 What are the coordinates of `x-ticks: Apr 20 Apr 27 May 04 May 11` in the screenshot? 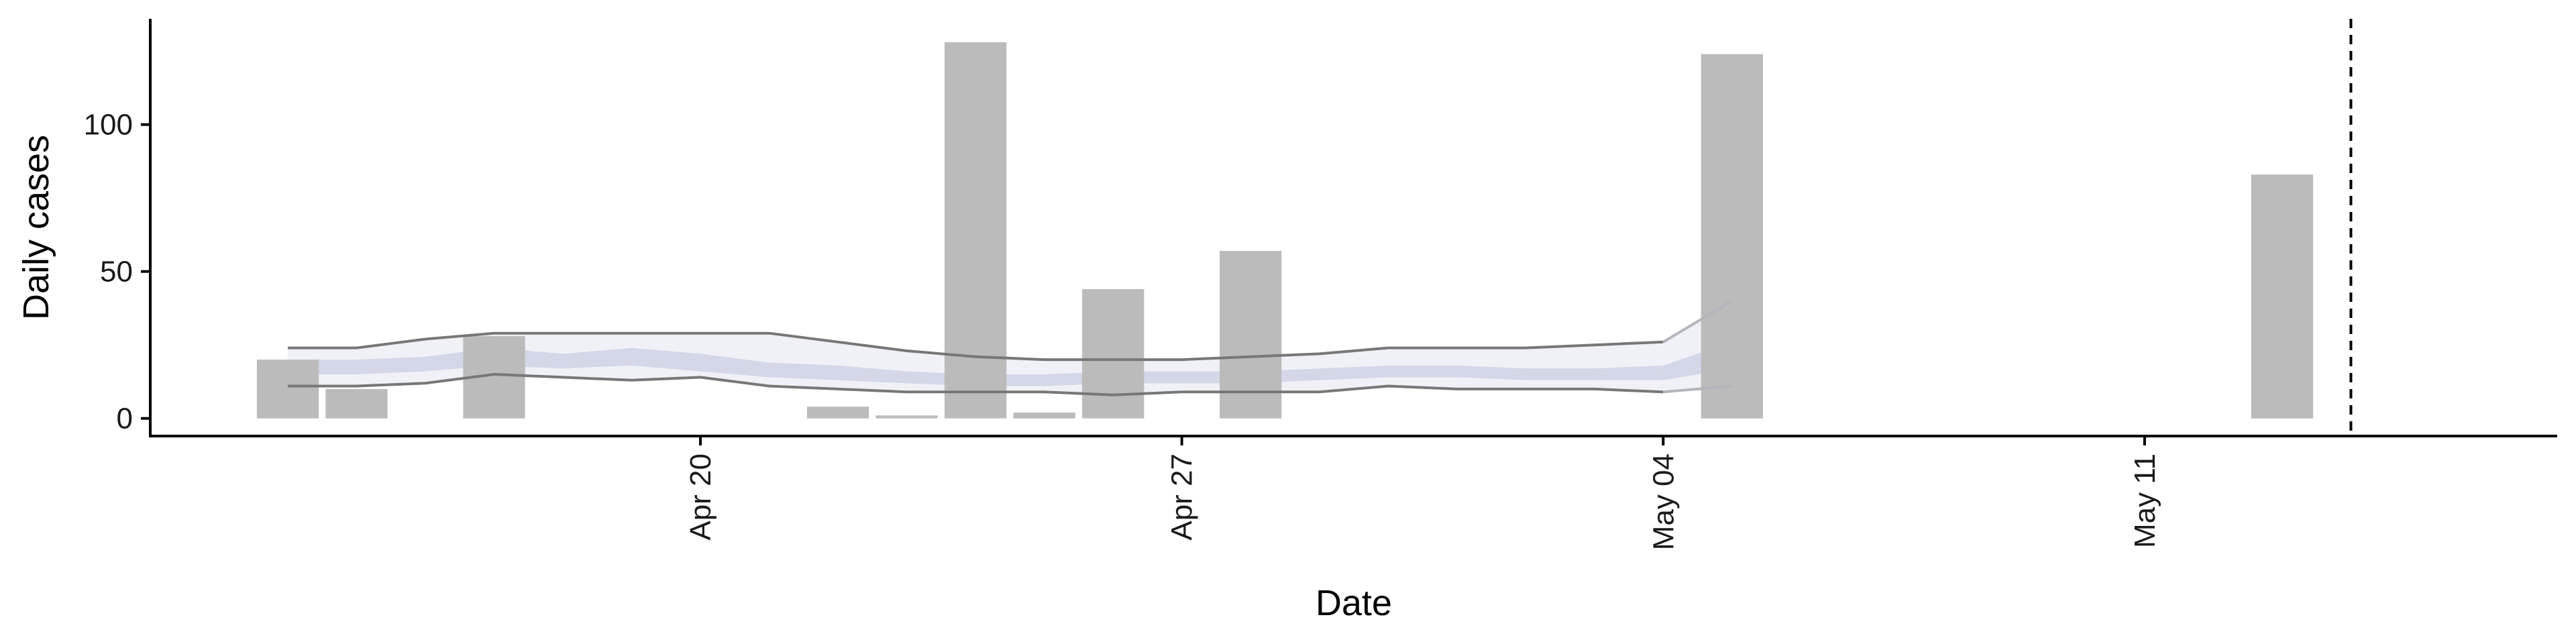 It's located at (1422, 493).